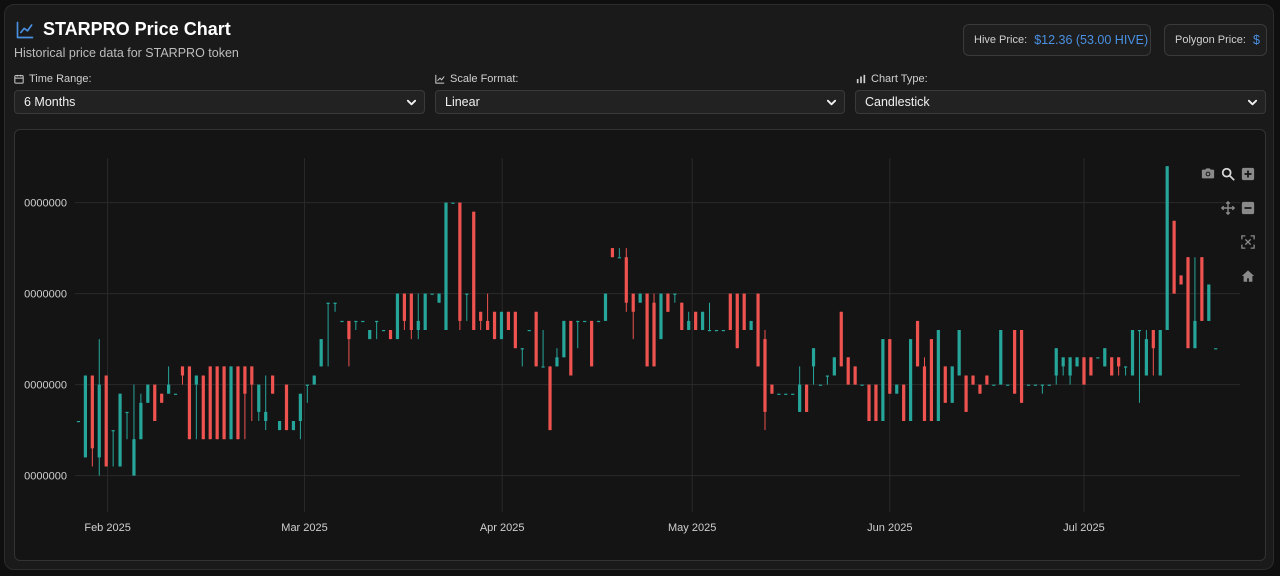  I want to click on calendar-icon, so click(19, 79).